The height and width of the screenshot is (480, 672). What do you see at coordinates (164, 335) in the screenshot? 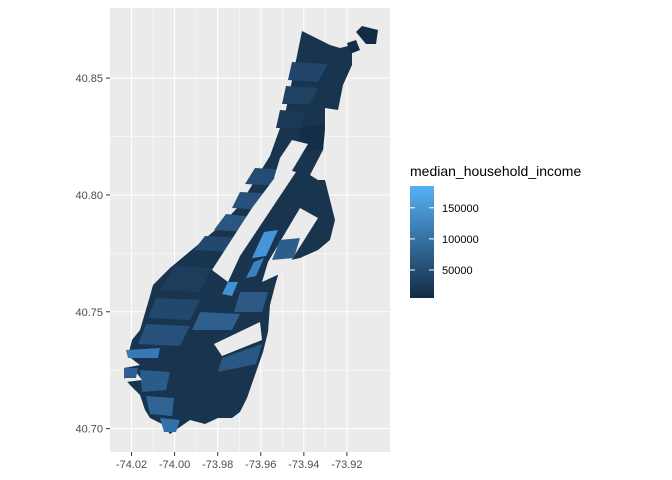
I see `tract-cs1` at bounding box center [164, 335].